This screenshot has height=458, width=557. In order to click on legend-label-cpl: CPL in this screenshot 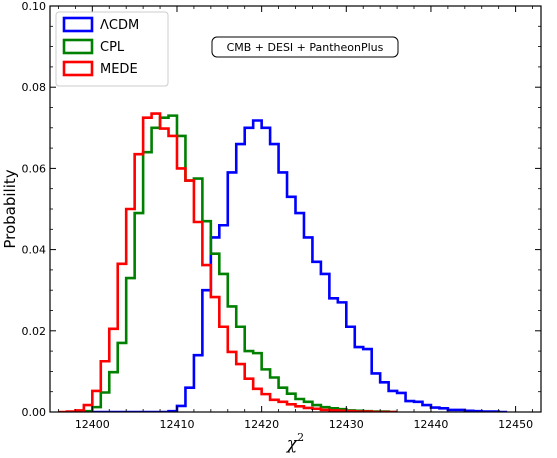, I will do `click(112, 47)`.